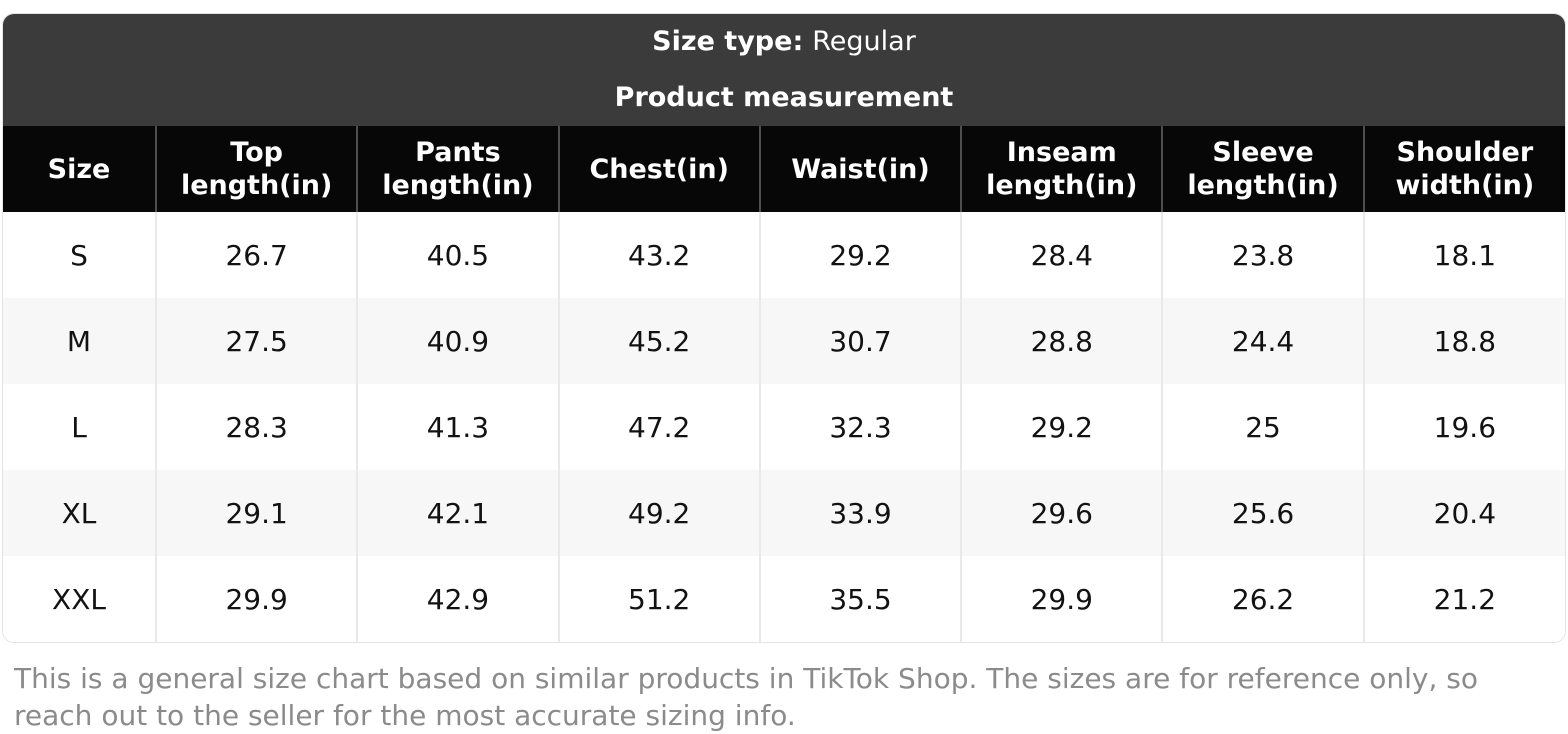 This screenshot has width=1568, height=734. I want to click on value-cell: 23.8, so click(1262, 255).